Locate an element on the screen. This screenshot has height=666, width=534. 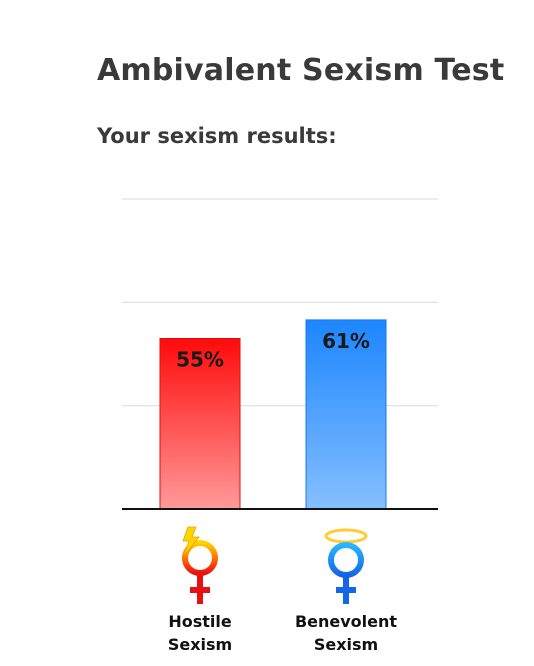
results-heading: Your sexism results: is located at coordinates (217, 136).